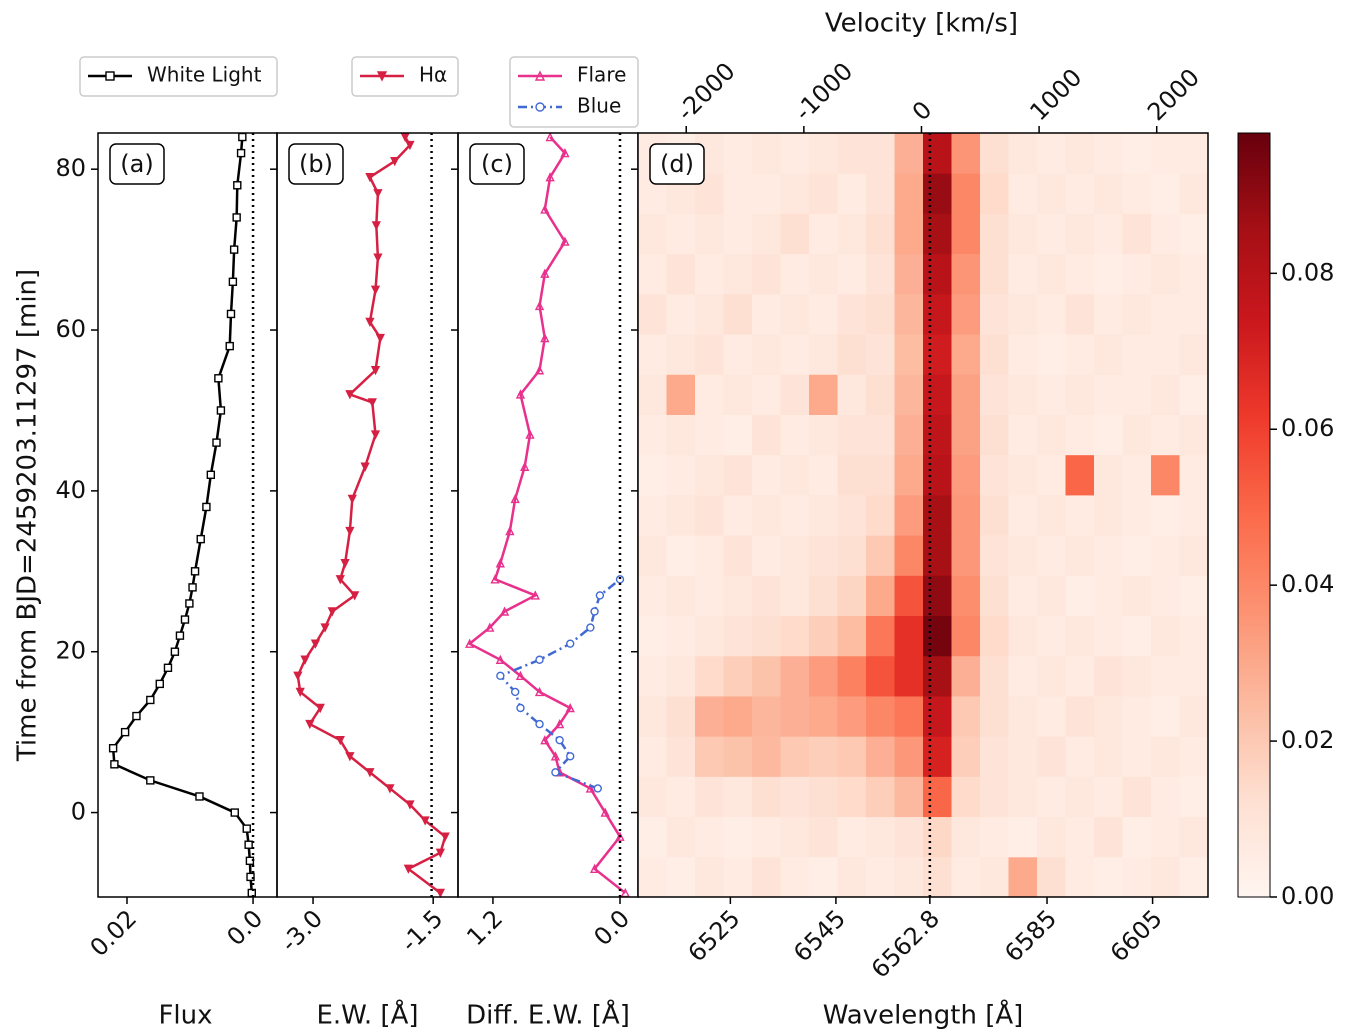 This screenshot has height=1036, width=1349. What do you see at coordinates (601, 75) in the screenshot?
I see `legend-label: Flare` at bounding box center [601, 75].